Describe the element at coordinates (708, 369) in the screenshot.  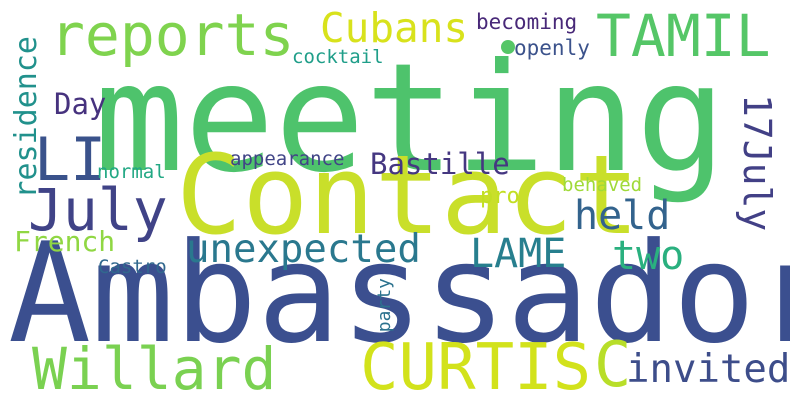
I see `word-invited: invited` at that location.